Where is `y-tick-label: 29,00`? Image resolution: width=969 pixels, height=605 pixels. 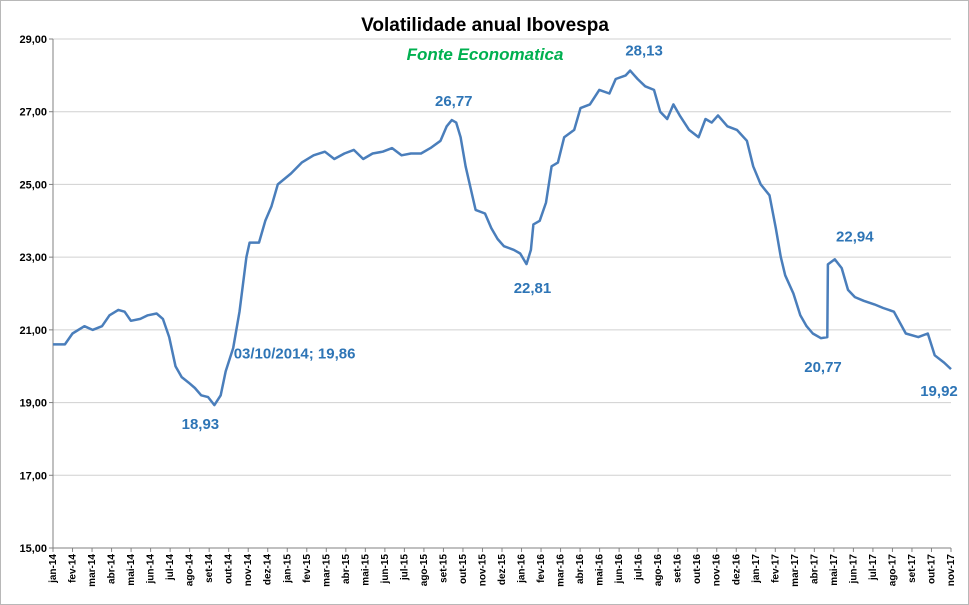 y-tick-label: 29,00 is located at coordinates (33, 40).